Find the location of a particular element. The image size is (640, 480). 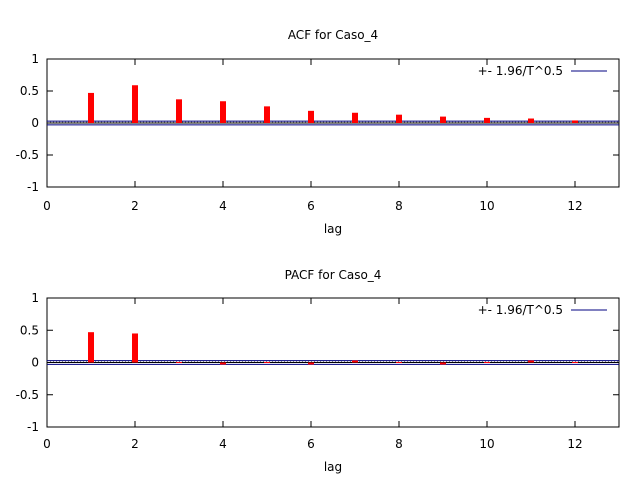

chart-title: ACF for Caso_4 is located at coordinates (333, 35).